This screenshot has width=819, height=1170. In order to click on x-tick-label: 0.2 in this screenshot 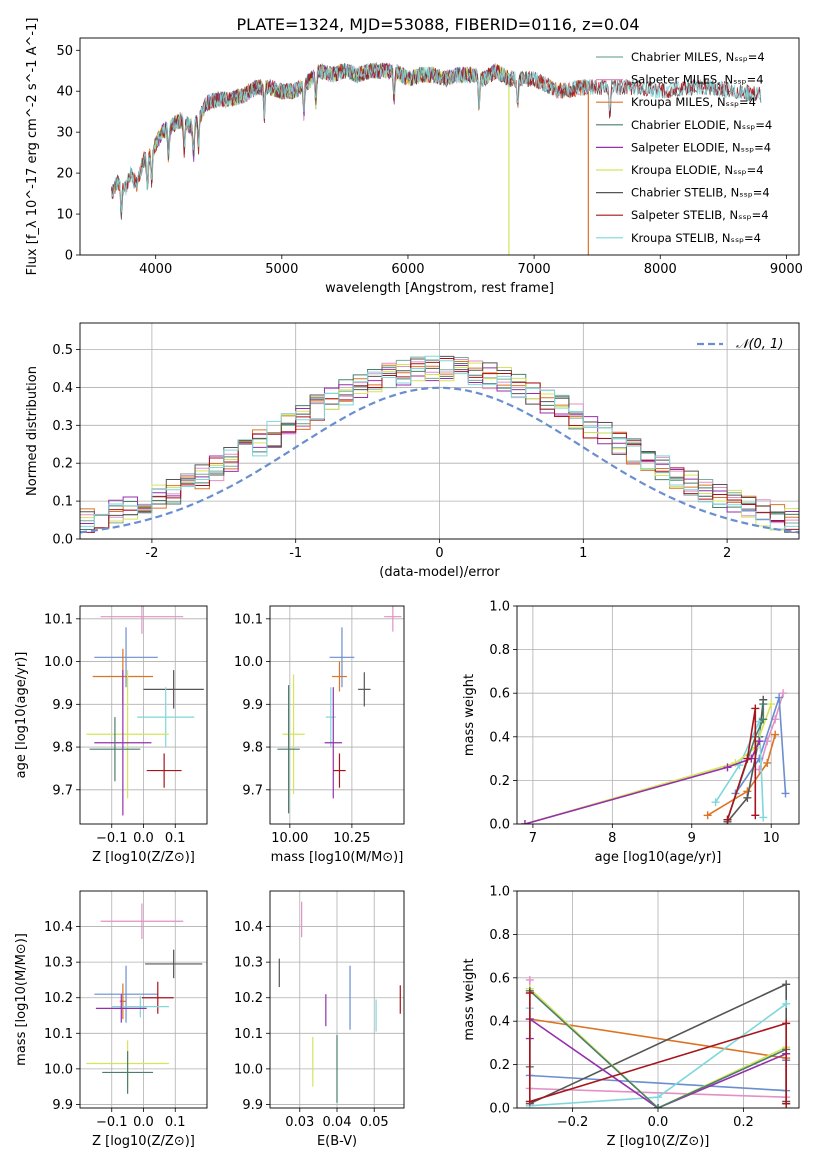, I will do `click(743, 1122)`.